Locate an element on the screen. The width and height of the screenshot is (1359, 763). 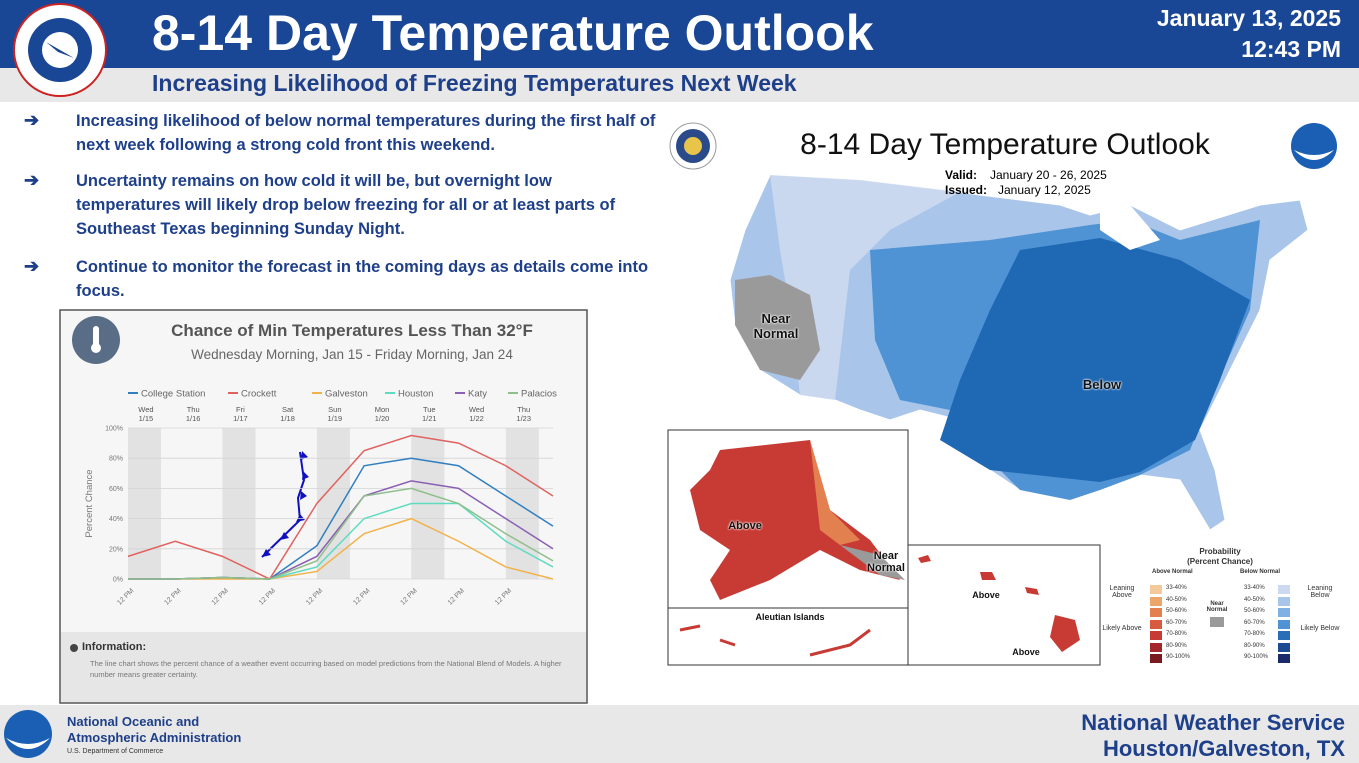
map-label: Aleutian Islands is located at coordinates (790, 617).